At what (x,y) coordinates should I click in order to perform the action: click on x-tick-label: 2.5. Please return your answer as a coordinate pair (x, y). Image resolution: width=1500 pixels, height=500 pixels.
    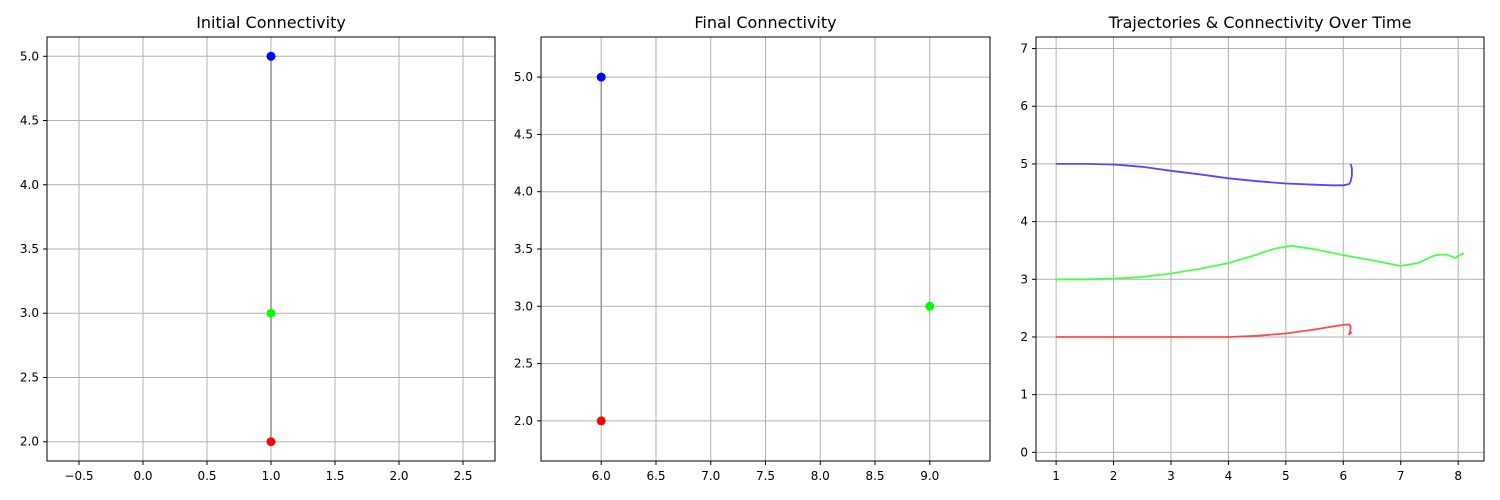
    Looking at the image, I should click on (462, 476).